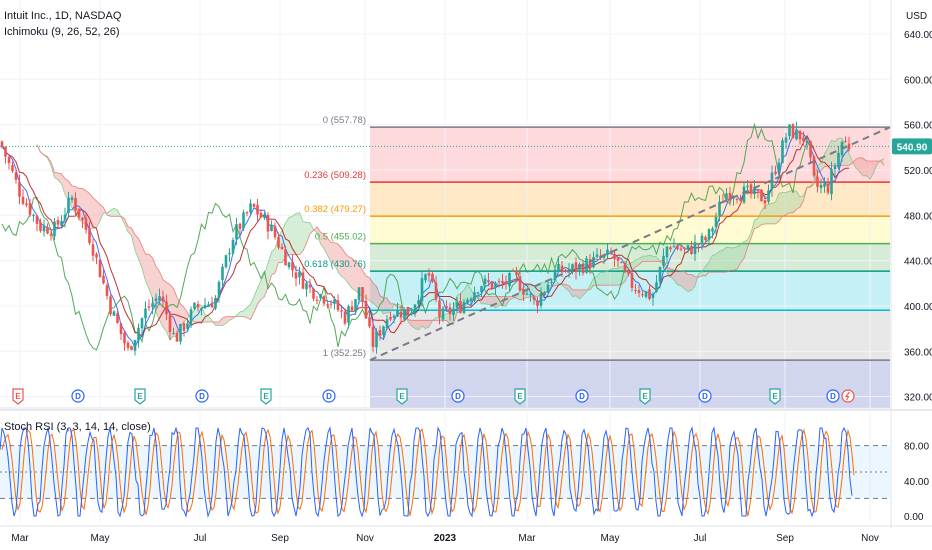  What do you see at coordinates (344, 353) in the screenshot?
I see `fib-label-1: 1 (352.25)` at bounding box center [344, 353].